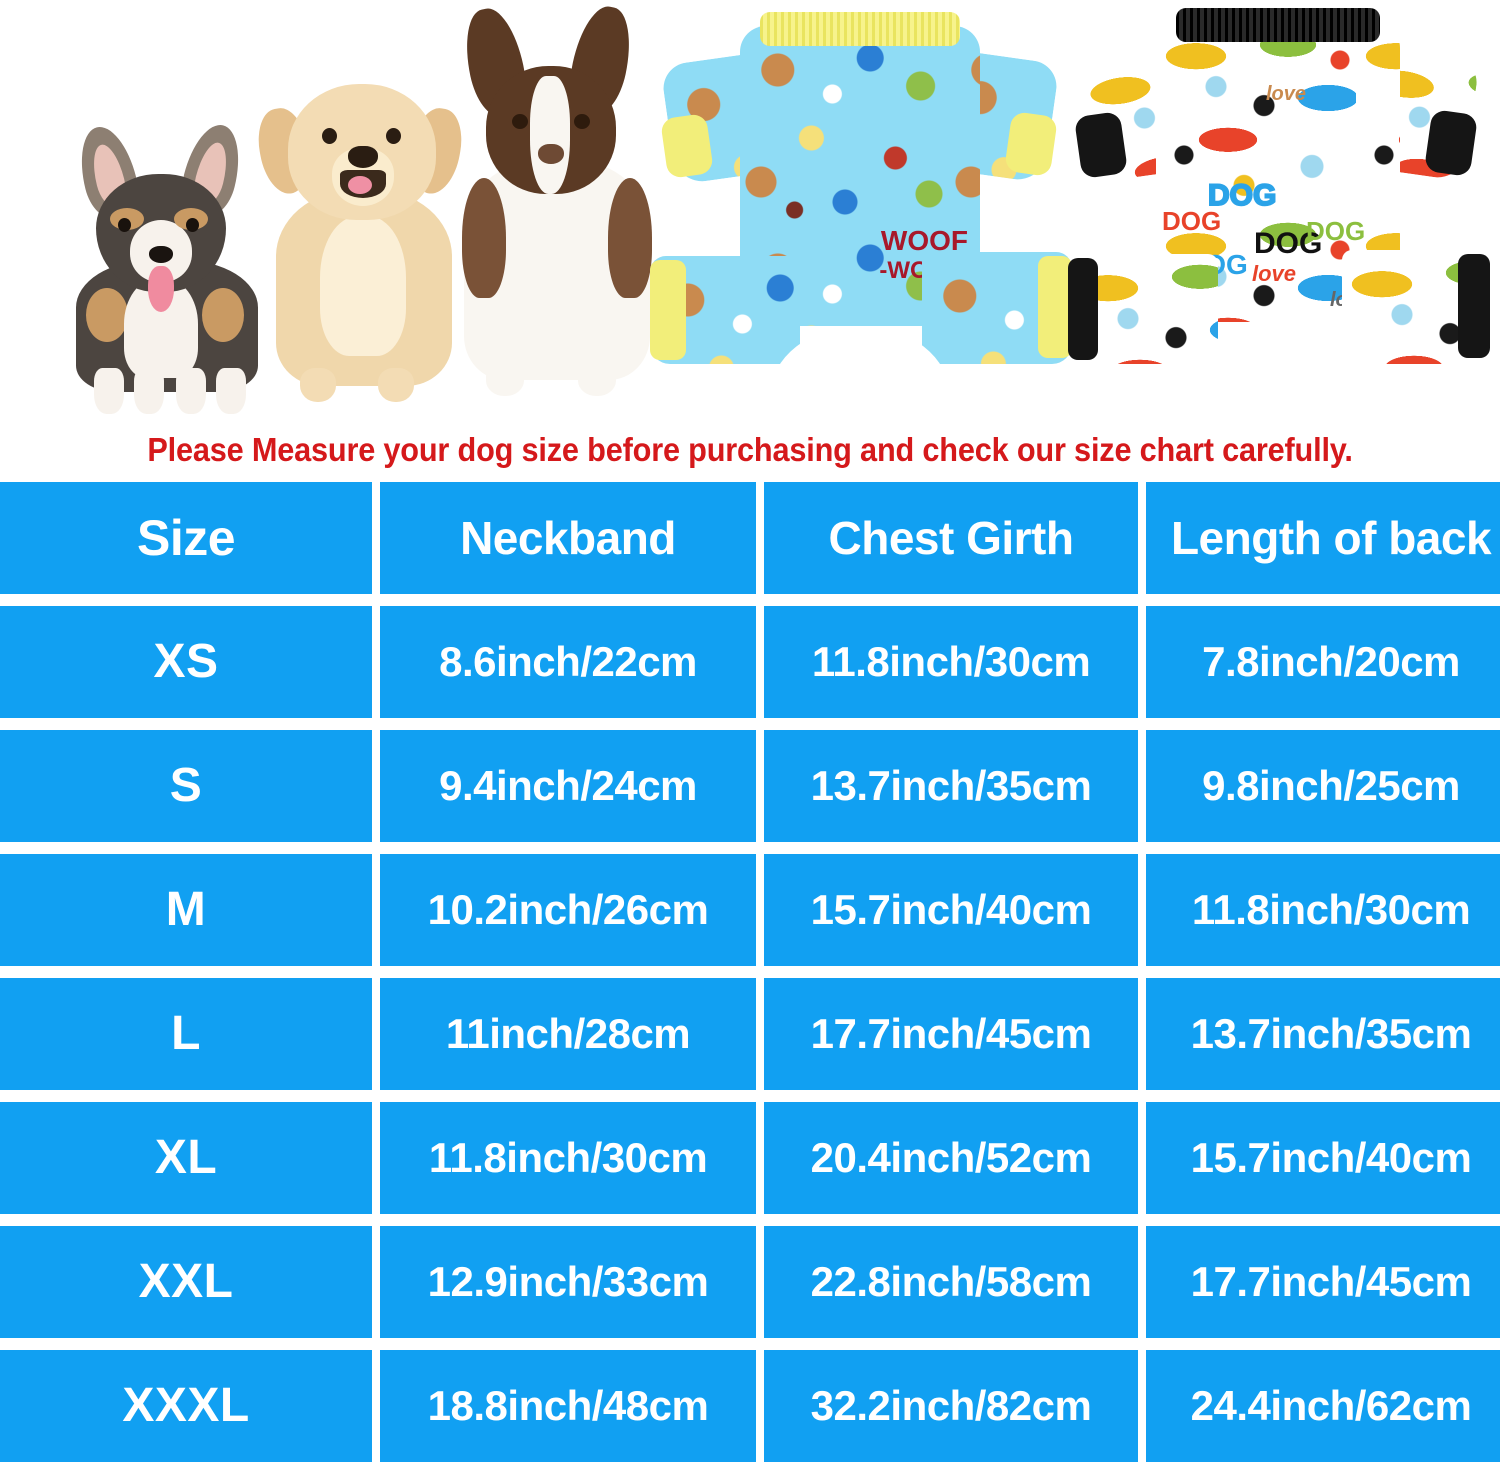 The width and height of the screenshot is (1500, 1462). What do you see at coordinates (1474, 306) in the screenshot?
I see `white-pajama-cuff-leg-right` at bounding box center [1474, 306].